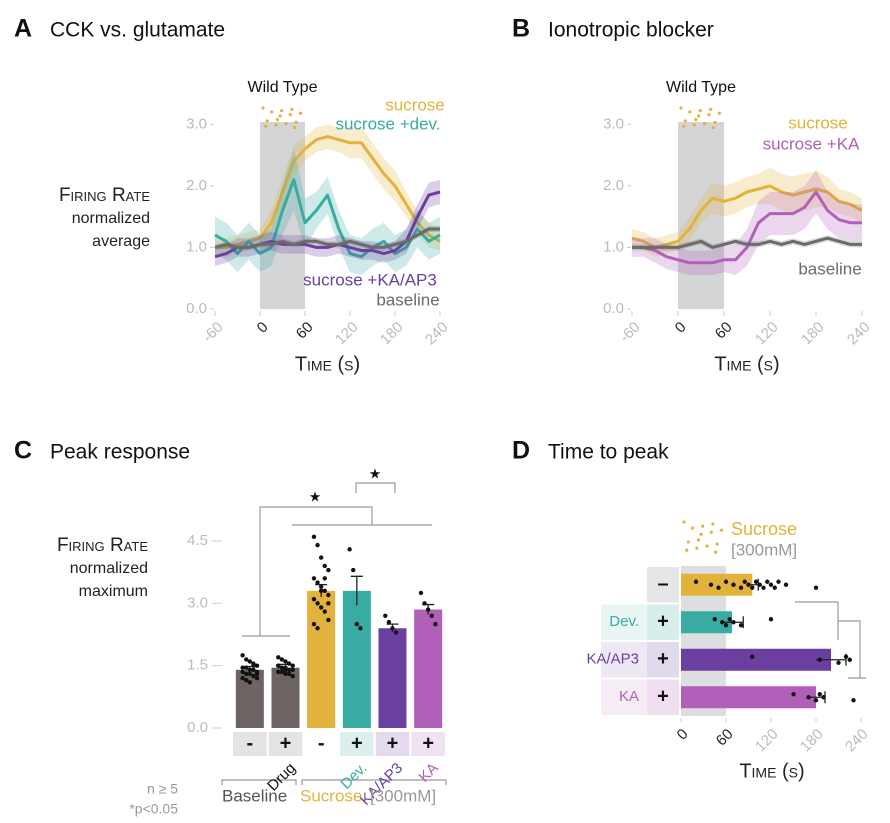 This screenshot has height=823, width=890. What do you see at coordinates (120, 452) in the screenshot?
I see `panel-title: Peak response` at bounding box center [120, 452].